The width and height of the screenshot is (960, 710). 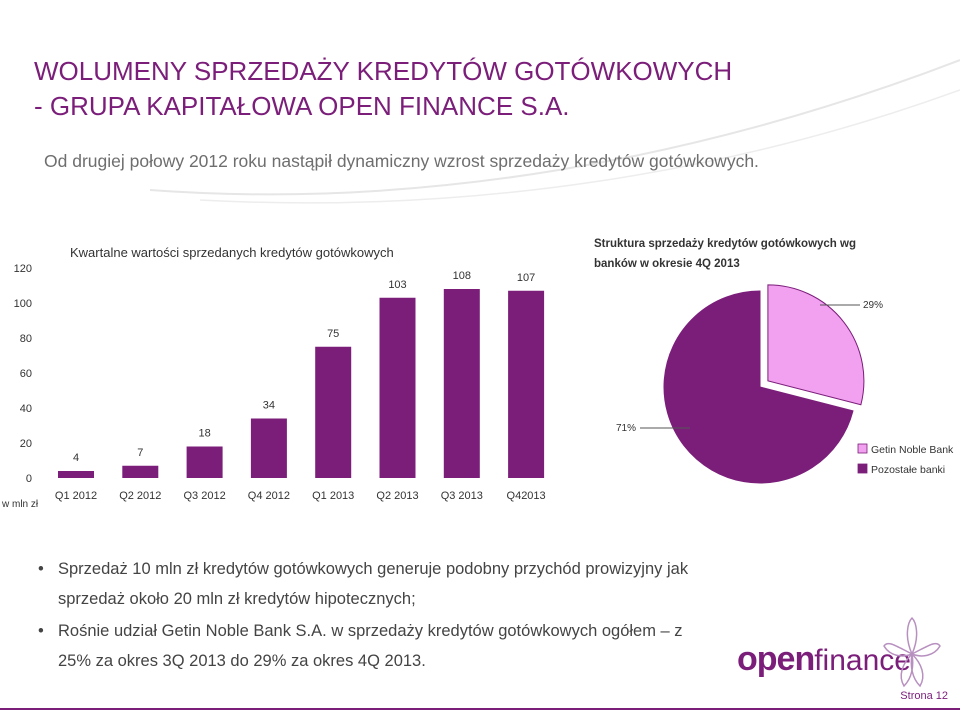 What do you see at coordinates (462, 276) in the screenshot?
I see `data-label: 108` at bounding box center [462, 276].